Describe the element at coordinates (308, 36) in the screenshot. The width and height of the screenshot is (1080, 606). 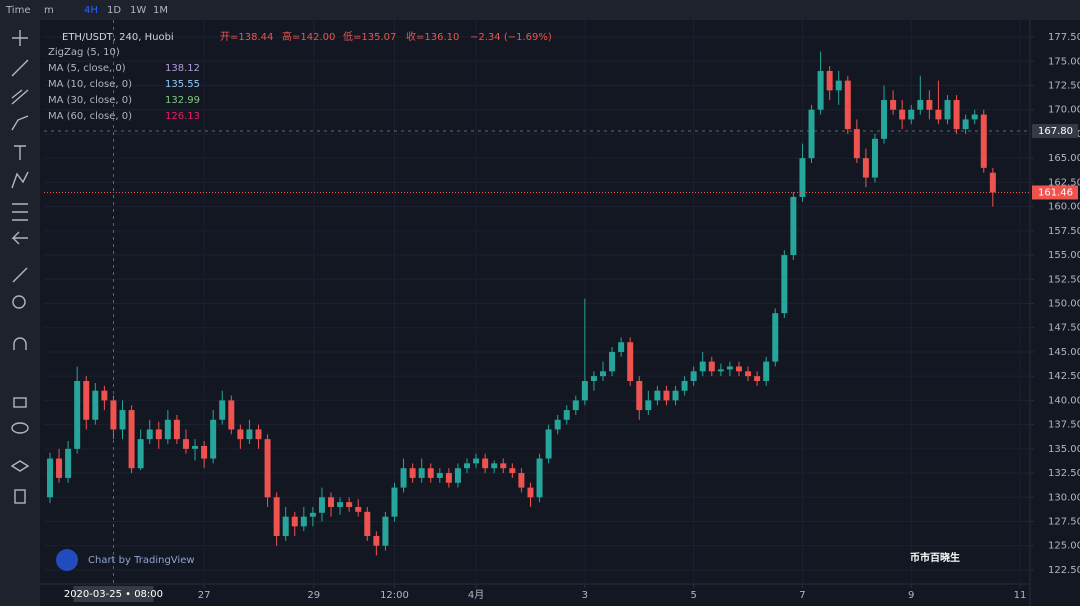
I see `legend-high: 高=142.00` at that location.